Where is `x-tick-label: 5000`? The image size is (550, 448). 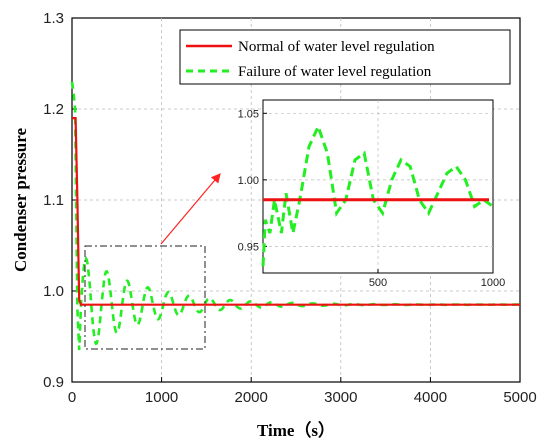 x-tick-label: 5000 is located at coordinates (519, 397).